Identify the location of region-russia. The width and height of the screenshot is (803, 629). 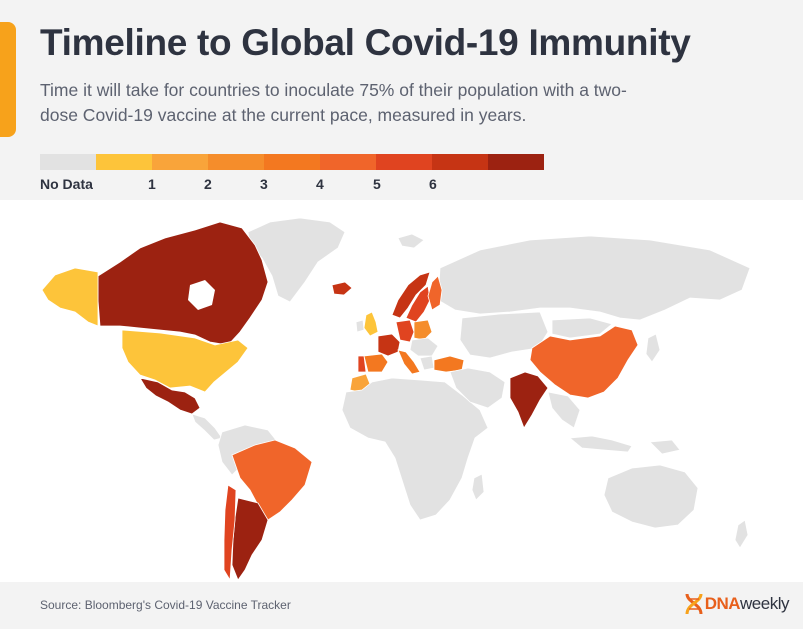
(594, 278).